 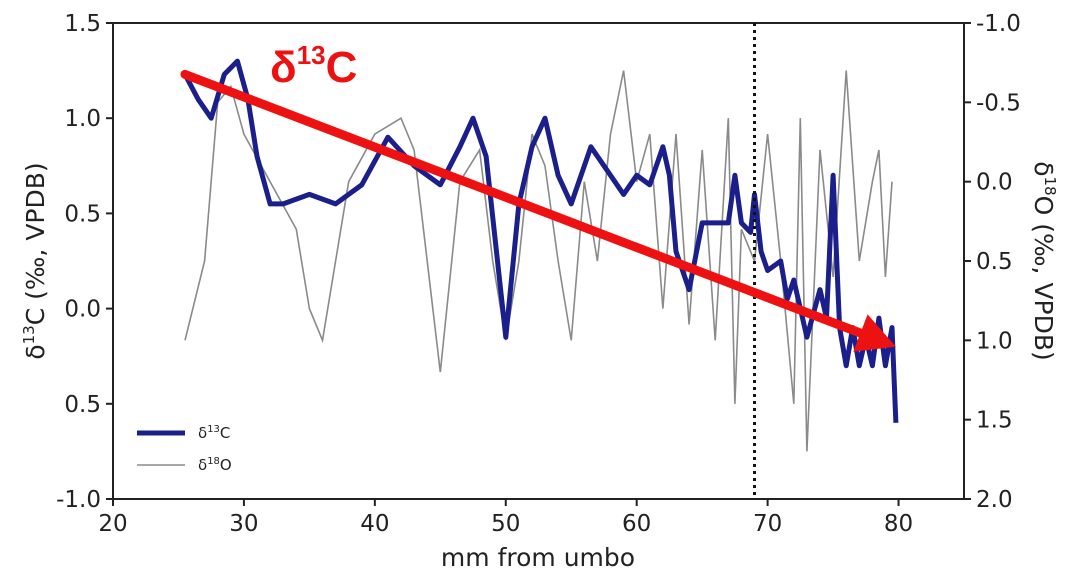 What do you see at coordinates (82, 310) in the screenshot?
I see `y-tick-label: 0.0` at bounding box center [82, 310].